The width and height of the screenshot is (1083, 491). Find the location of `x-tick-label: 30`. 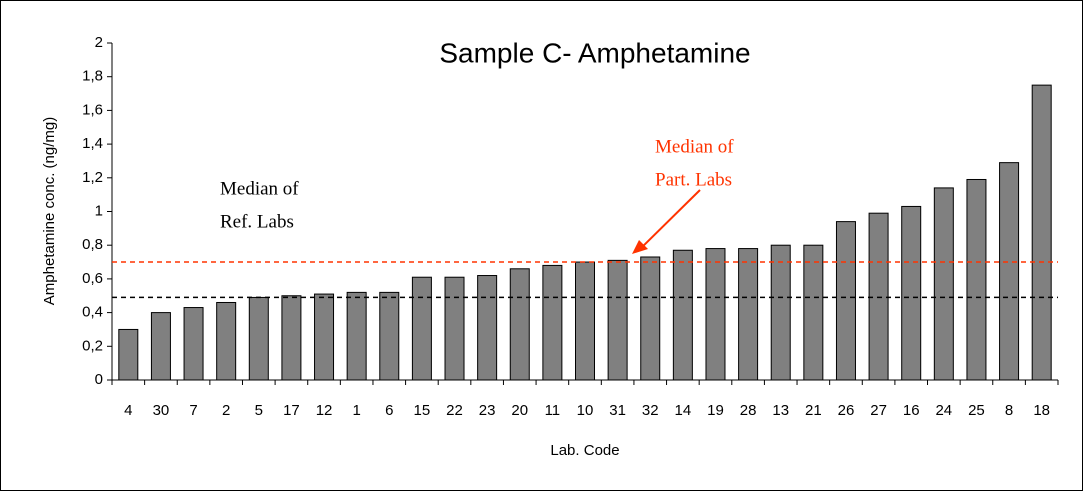

x-tick-label: 30 is located at coordinates (161, 410).